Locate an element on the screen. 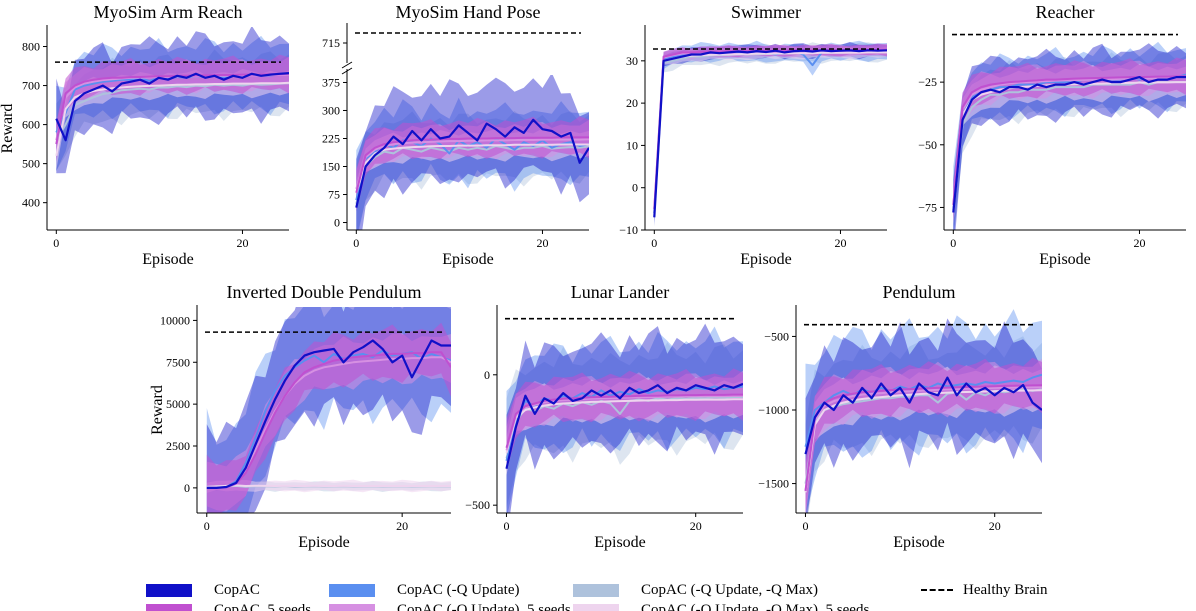  y-tick-label: 500 is located at coordinates (31, 164).